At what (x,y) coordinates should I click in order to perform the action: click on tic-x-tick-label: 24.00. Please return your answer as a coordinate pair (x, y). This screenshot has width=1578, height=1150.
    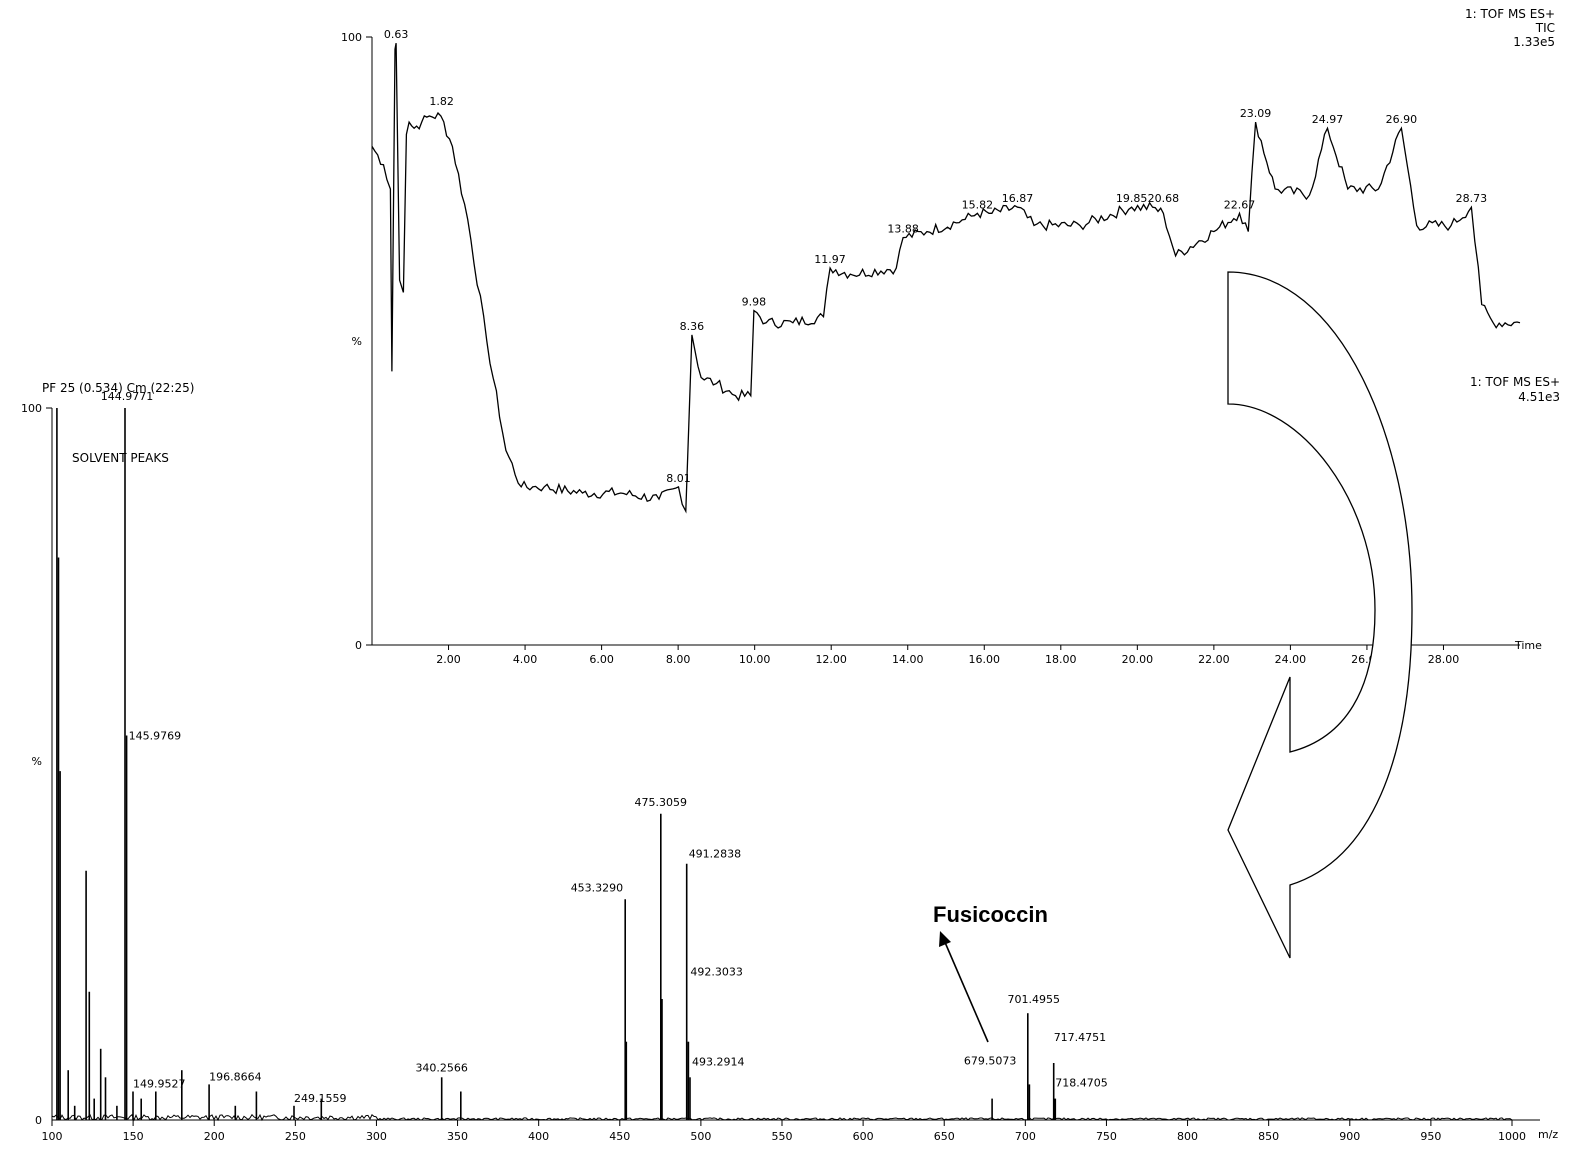
    Looking at the image, I should click on (1291, 659).